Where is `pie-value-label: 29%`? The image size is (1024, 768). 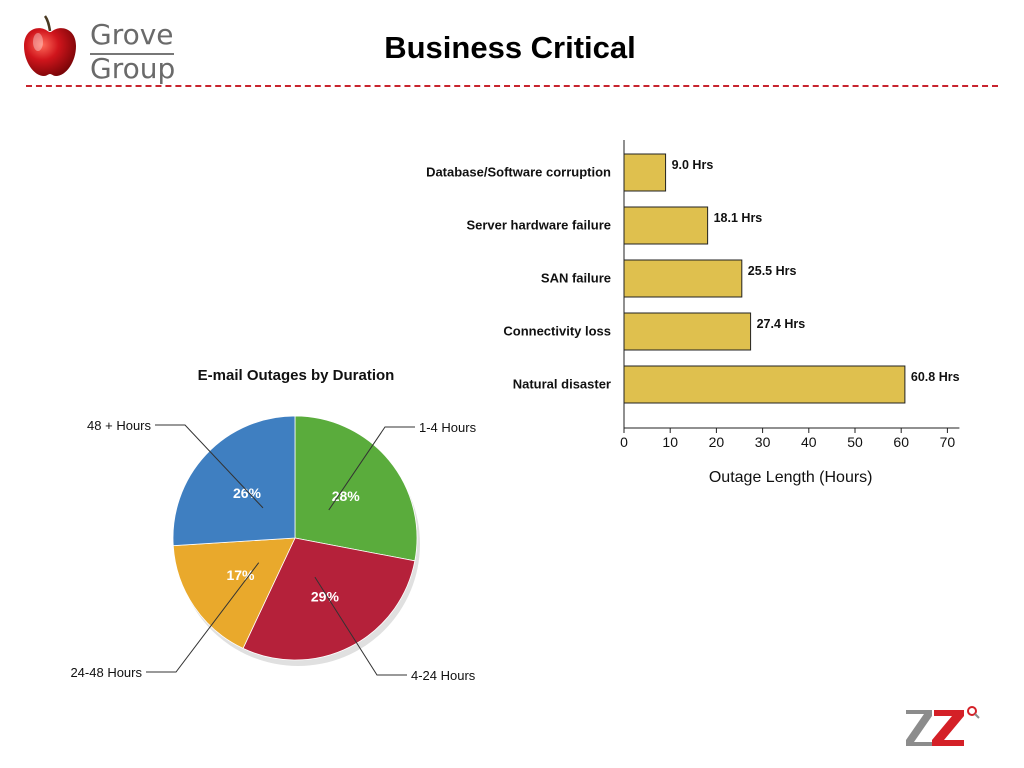
pie-value-label: 29% is located at coordinates (325, 597).